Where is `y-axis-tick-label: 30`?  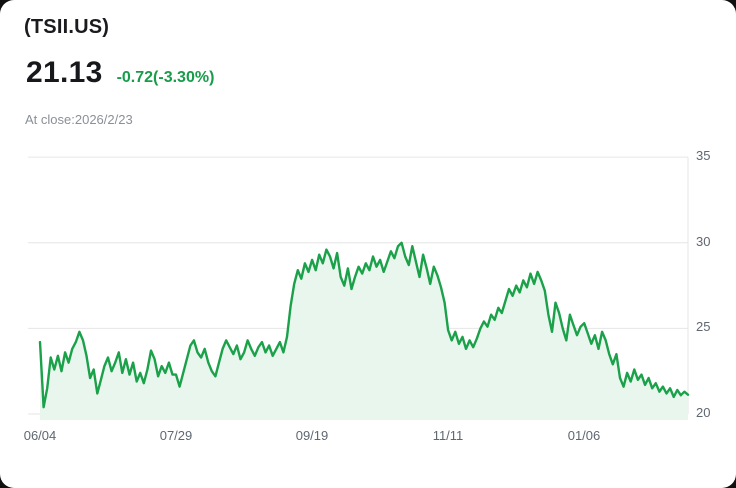 y-axis-tick-label: 30 is located at coordinates (703, 241).